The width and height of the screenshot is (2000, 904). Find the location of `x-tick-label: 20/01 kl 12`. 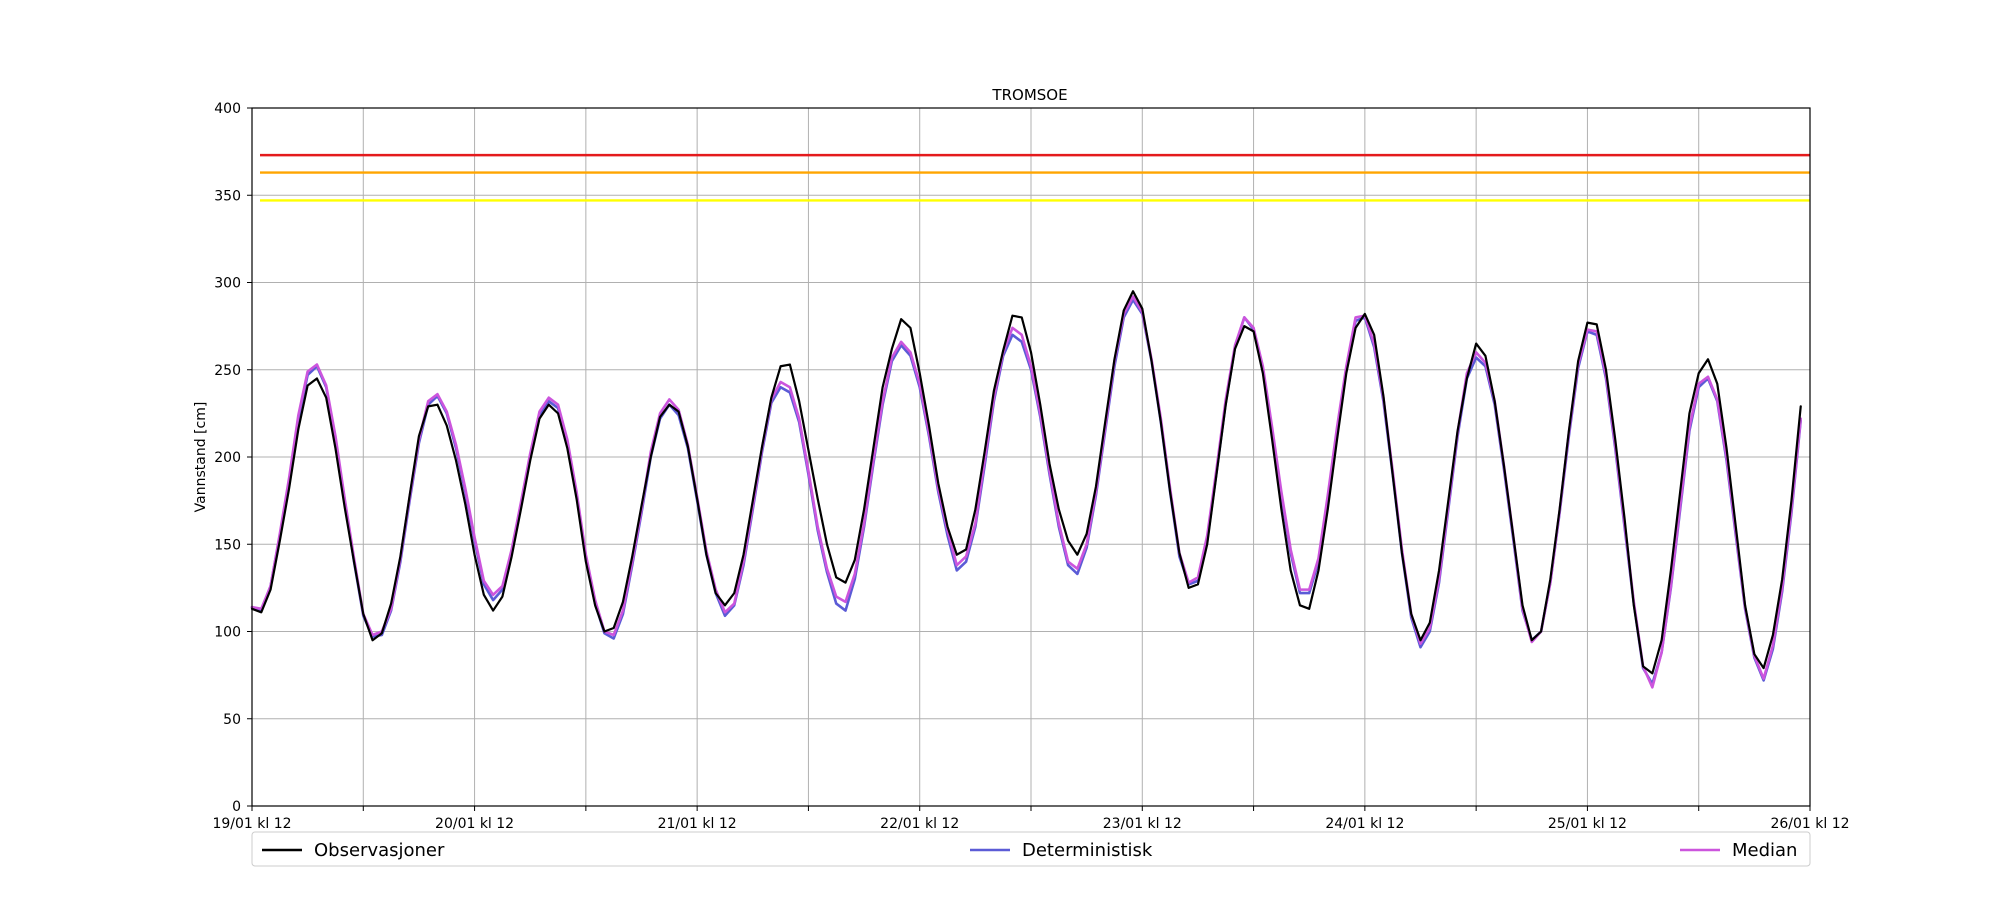

x-tick-label: 20/01 kl 12 is located at coordinates (474, 824).